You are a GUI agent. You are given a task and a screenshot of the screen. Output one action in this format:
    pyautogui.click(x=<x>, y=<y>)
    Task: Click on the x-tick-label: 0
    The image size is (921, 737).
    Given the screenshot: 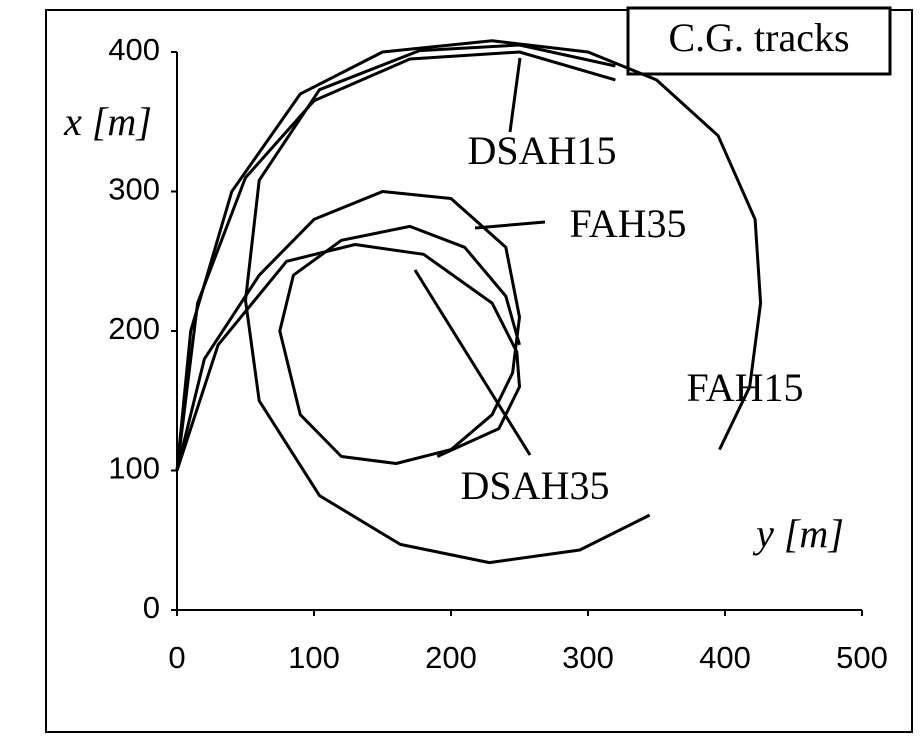 What is the action you would take?
    pyautogui.click(x=176, y=657)
    